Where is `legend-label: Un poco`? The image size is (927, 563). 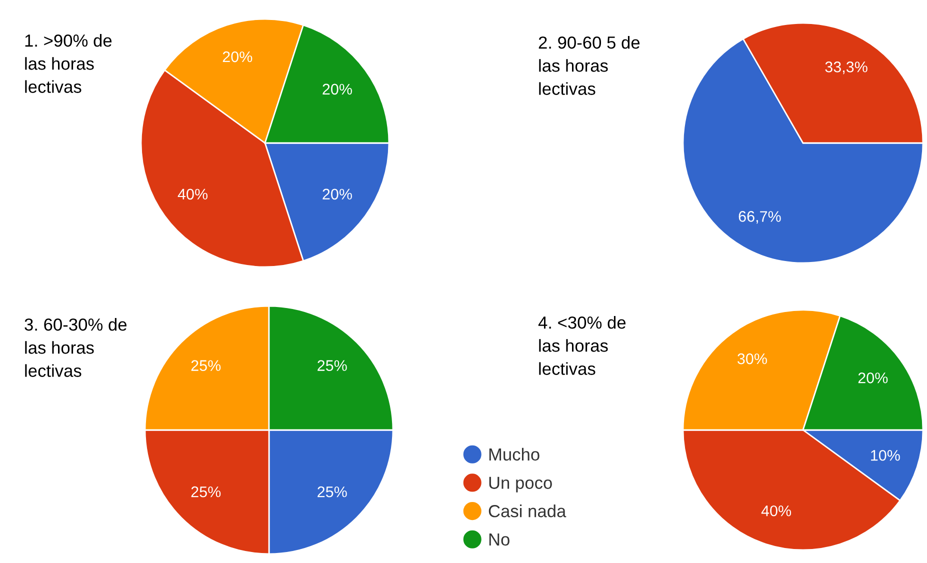 legend-label: Un poco is located at coordinates (520, 484).